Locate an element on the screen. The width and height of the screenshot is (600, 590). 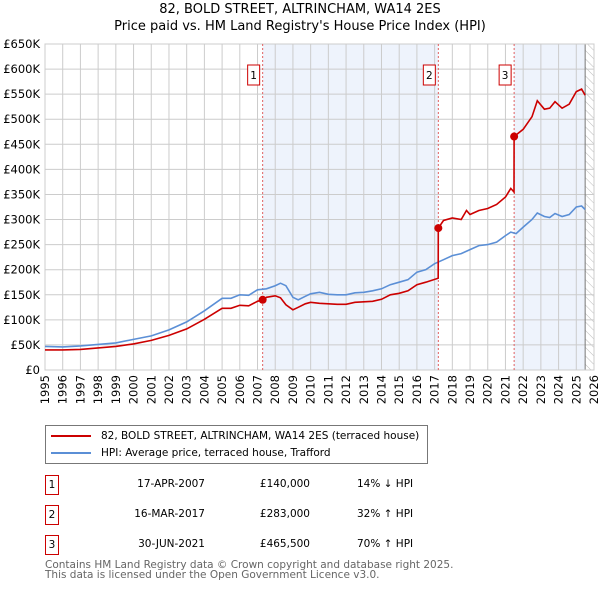
x-tick-label: 1995 is located at coordinates (45, 389).